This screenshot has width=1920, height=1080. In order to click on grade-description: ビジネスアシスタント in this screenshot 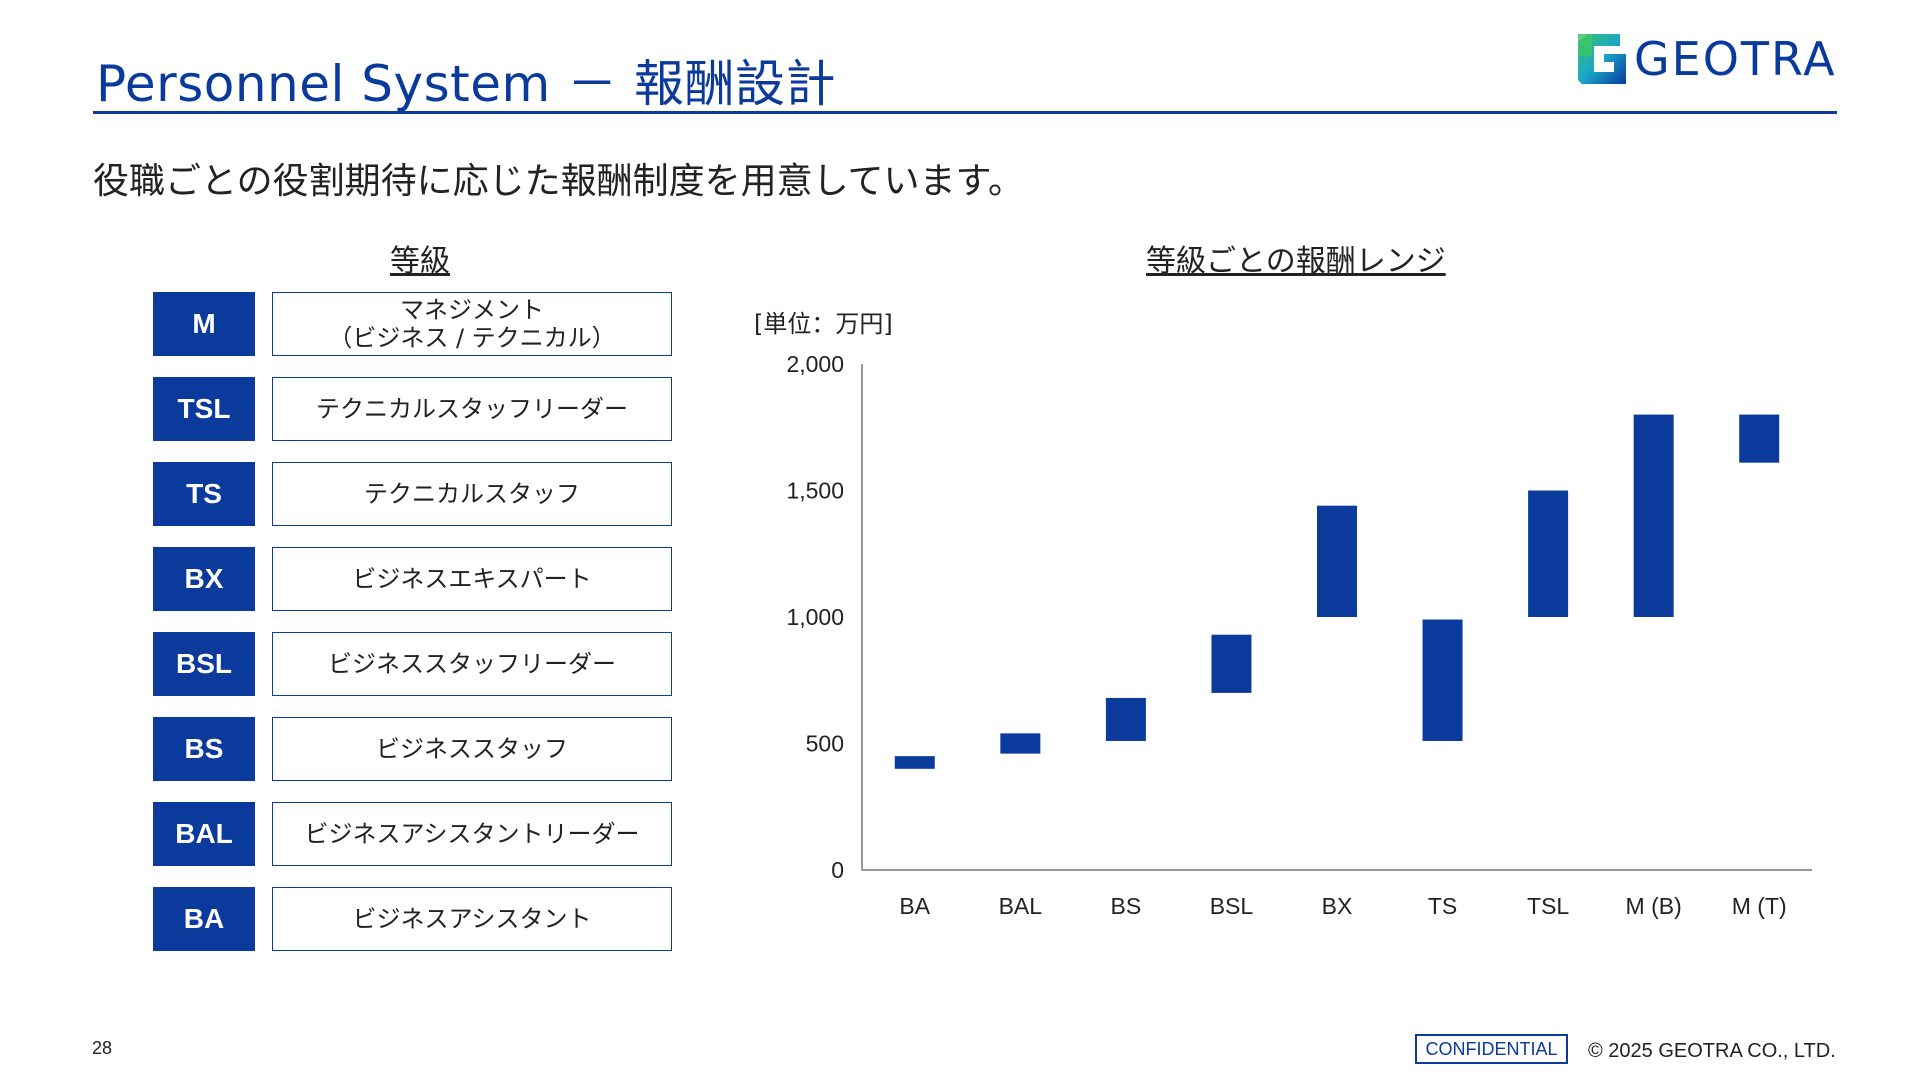, I will do `click(472, 919)`.